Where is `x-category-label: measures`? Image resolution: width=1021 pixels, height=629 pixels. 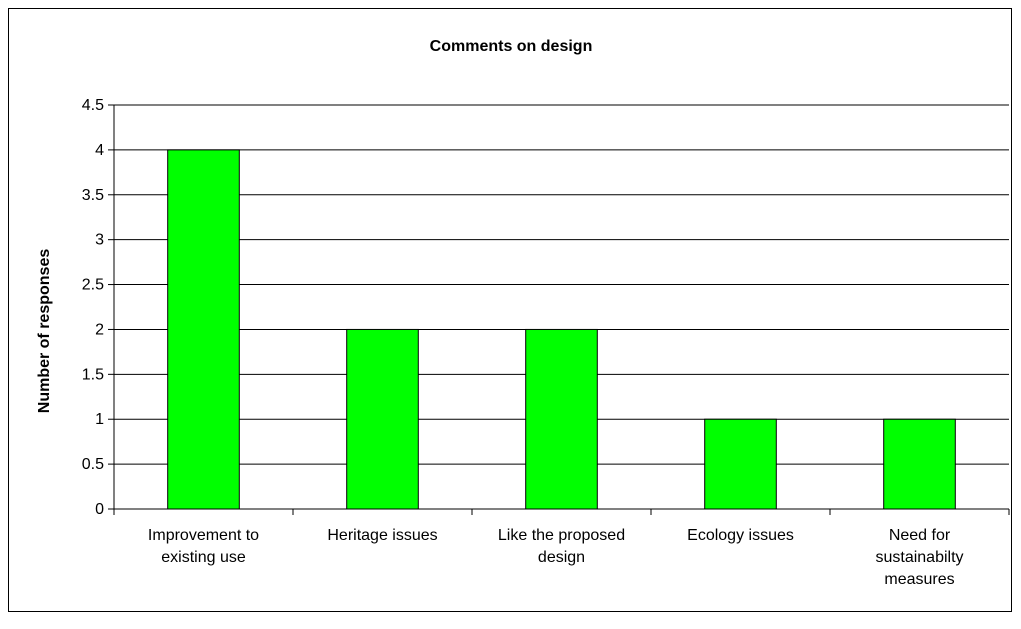 x-category-label: measures is located at coordinates (919, 579).